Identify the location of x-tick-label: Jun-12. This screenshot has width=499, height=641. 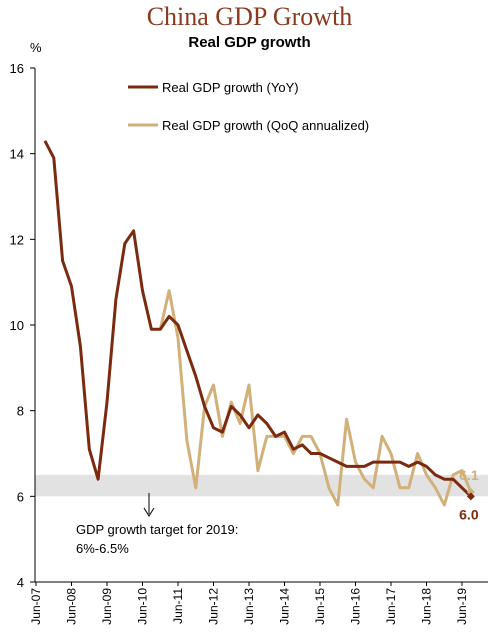
(214, 606).